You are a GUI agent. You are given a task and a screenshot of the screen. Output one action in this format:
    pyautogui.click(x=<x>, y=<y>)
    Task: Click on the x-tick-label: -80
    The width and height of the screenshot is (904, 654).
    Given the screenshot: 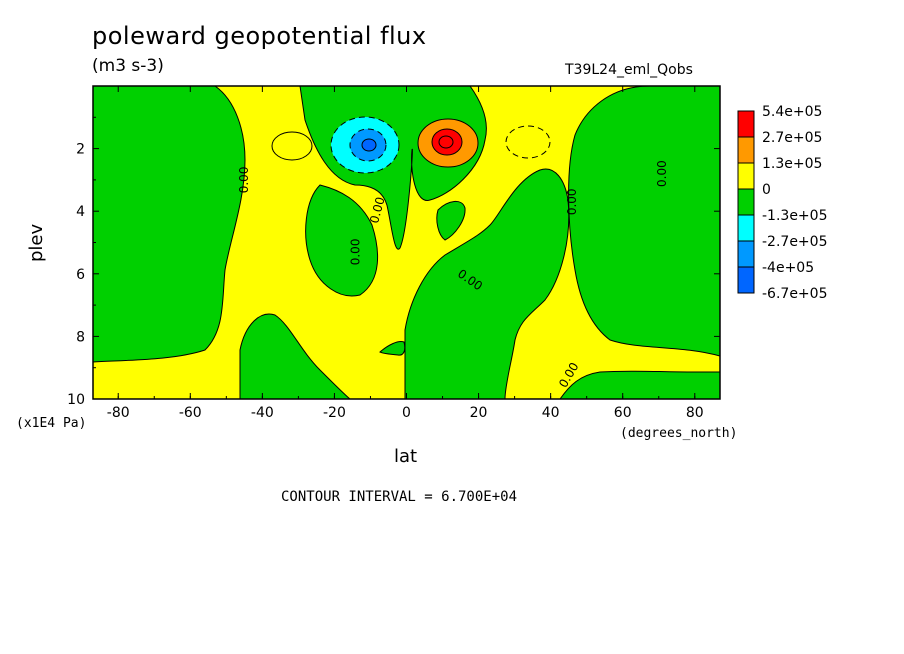 What is the action you would take?
    pyautogui.click(x=118, y=413)
    